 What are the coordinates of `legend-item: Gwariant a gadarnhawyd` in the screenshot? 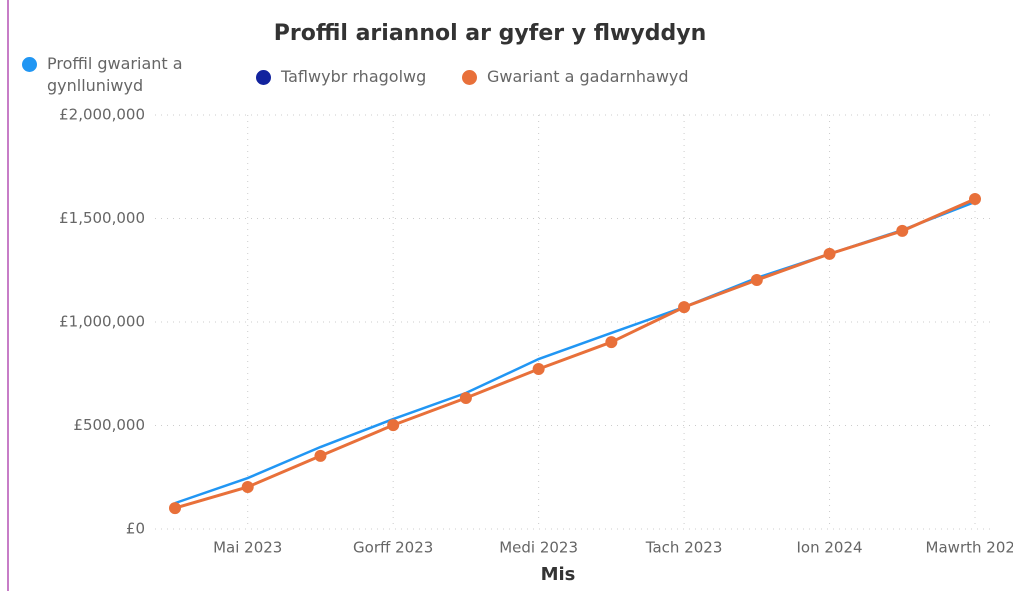 It's located at (612, 77).